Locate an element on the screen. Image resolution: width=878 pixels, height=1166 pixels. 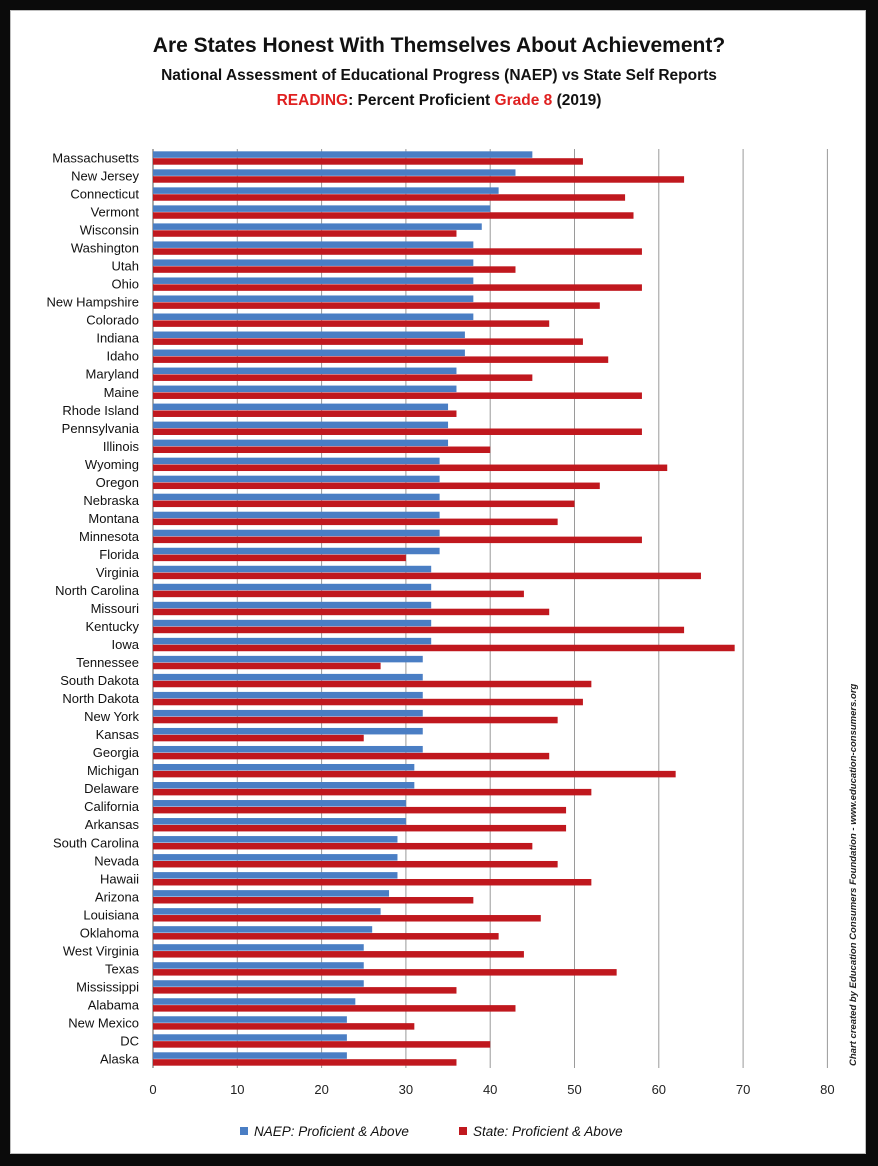
legend-item-naep: NAEP: Proficient & Above is located at coordinates (324, 1131).